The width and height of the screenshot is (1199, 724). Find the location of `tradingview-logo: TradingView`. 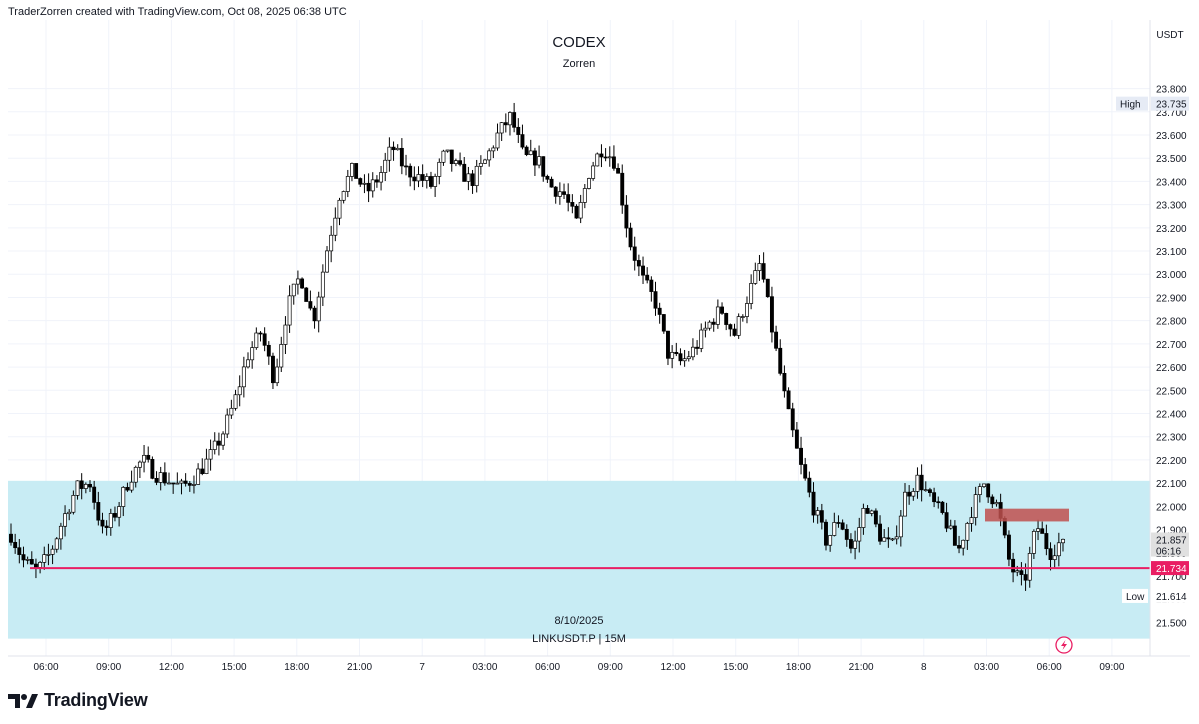

tradingview-logo: TradingView is located at coordinates (78, 700).